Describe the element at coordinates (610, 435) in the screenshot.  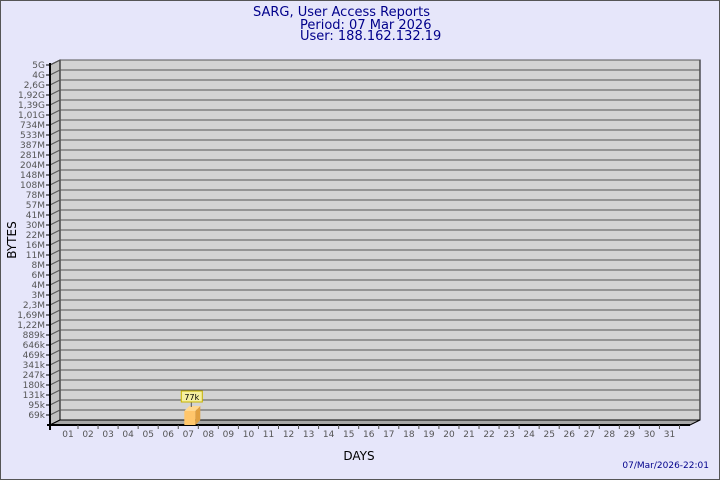
I see `x-tick-label: 28` at that location.